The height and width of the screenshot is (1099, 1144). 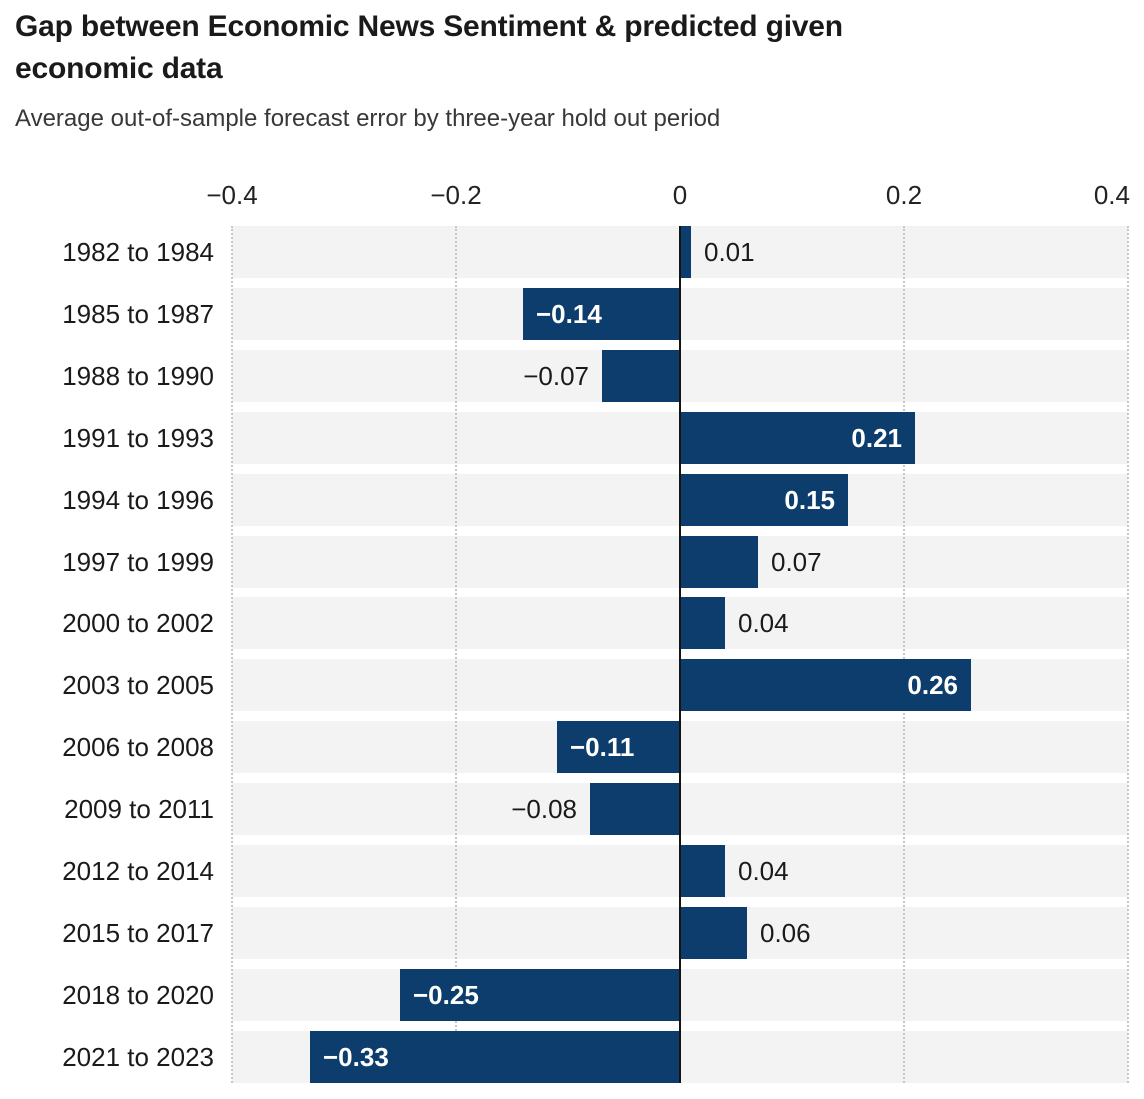 I want to click on value-label: 0.15, so click(x=809, y=500).